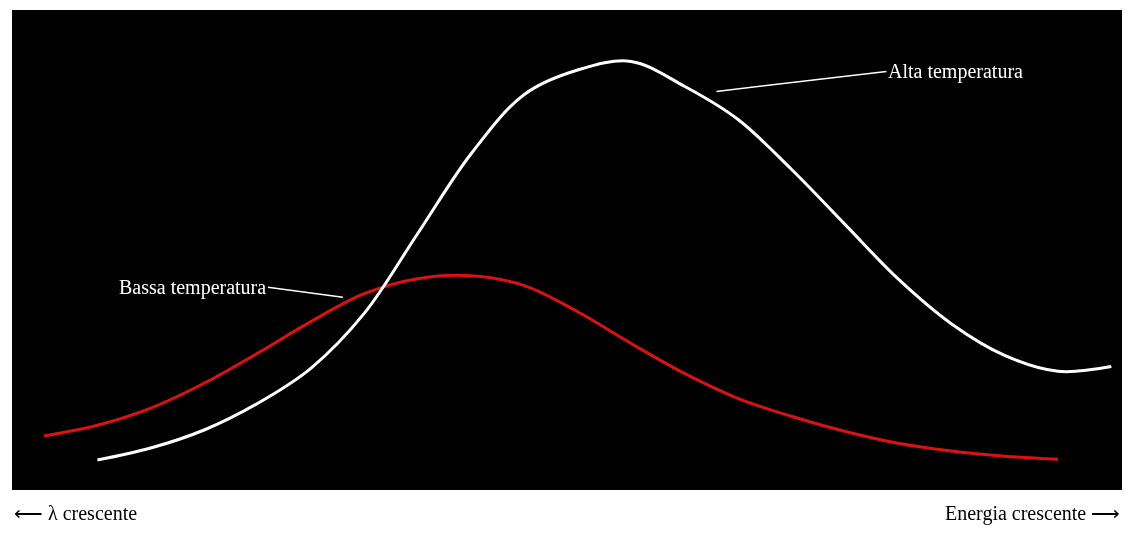  I want to click on annotation: Alta temperatura, so click(956, 71).